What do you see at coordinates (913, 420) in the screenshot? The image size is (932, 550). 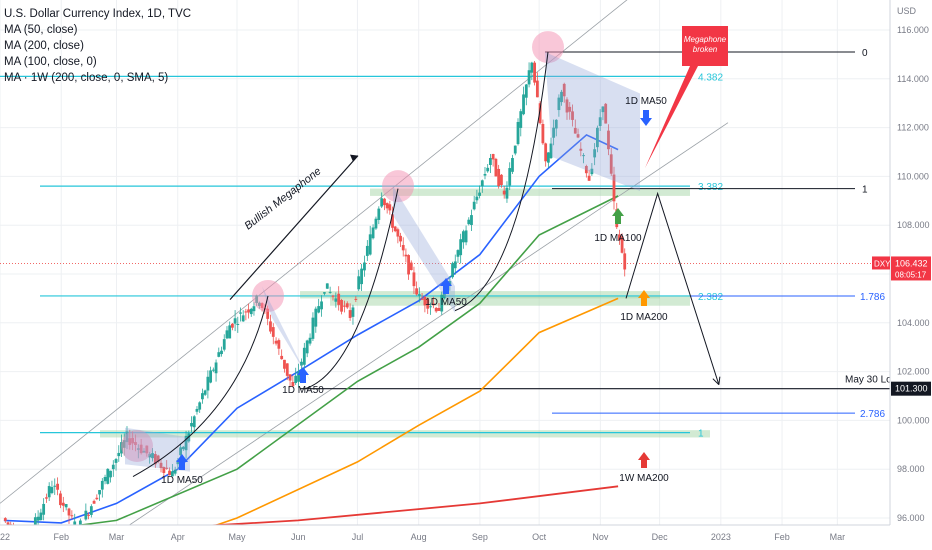 I see `price-tick-label: 100.000` at bounding box center [913, 420].